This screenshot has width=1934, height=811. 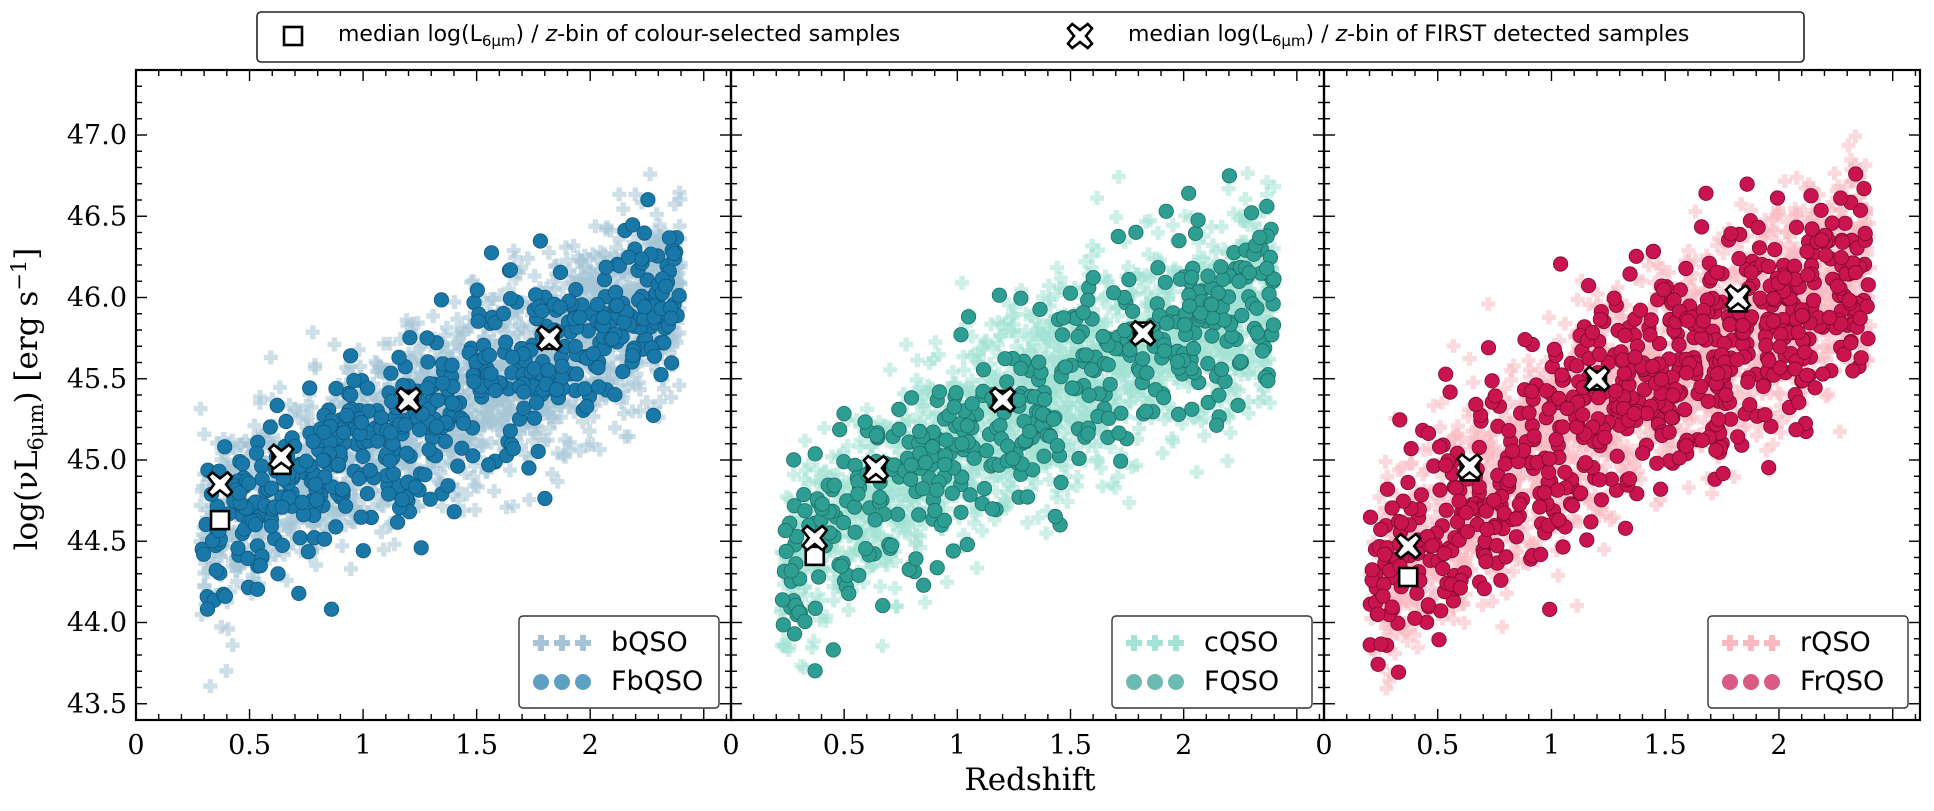 What do you see at coordinates (385, 427) in the screenshot?
I see `median-markers` at bounding box center [385, 427].